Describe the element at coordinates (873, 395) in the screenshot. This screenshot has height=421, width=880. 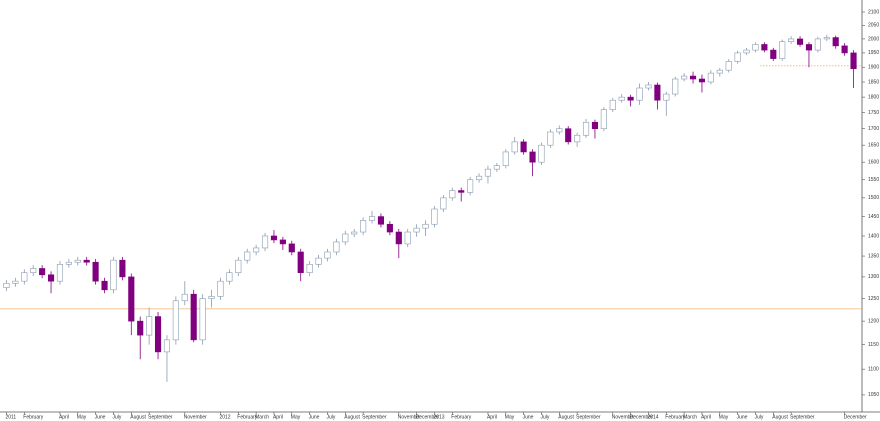
I see `y-tick-label: 1050` at that location.